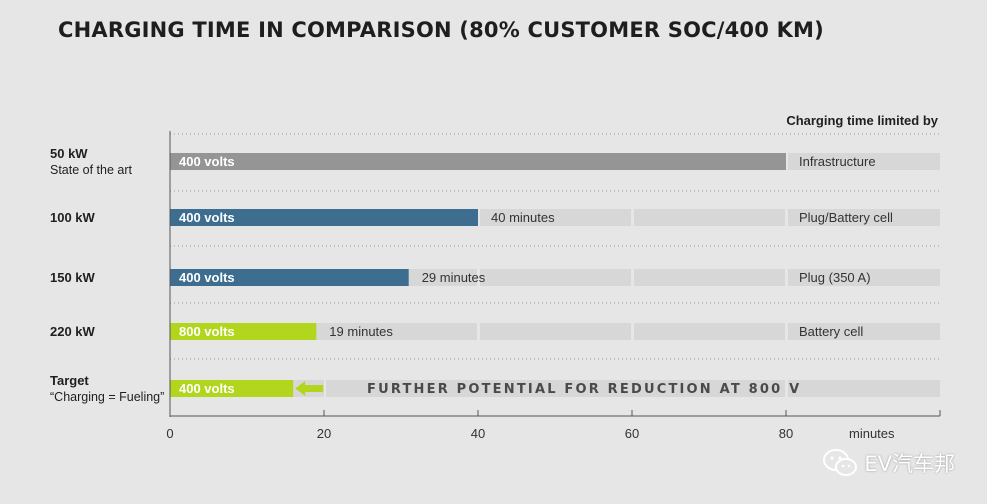 The width and height of the screenshot is (987, 504). Describe the element at coordinates (361, 331) in the screenshot. I see `duration-label: 19 minutes` at that location.